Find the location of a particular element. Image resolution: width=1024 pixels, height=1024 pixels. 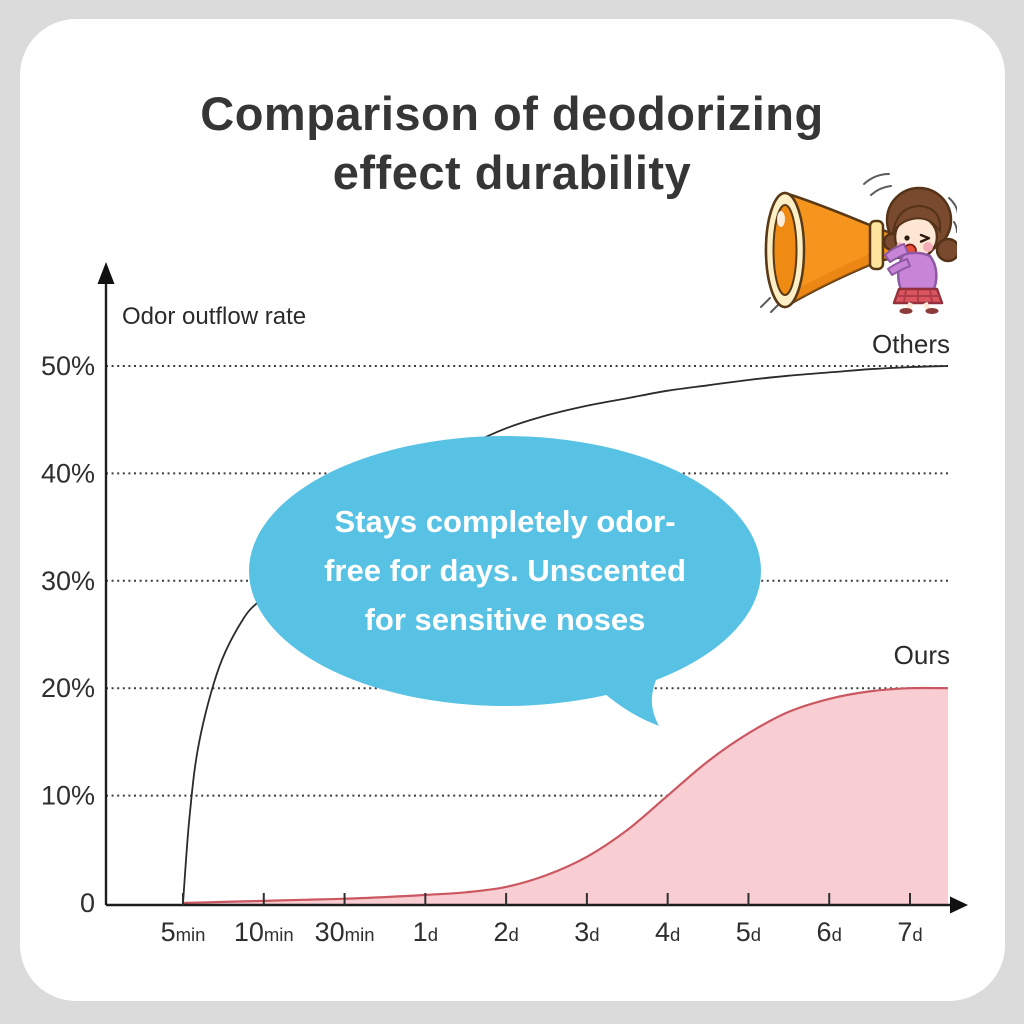

svg-text: 1d is located at coordinates (425, 932).